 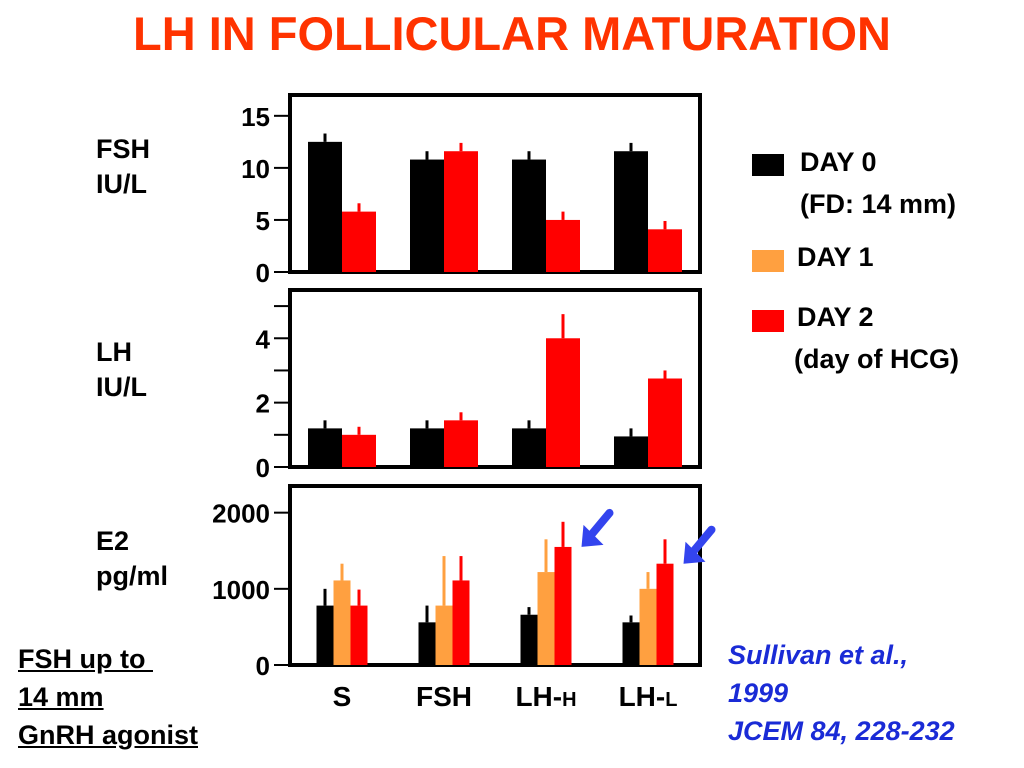 I want to click on legend-sublabel-day0: (FD: 14 mm), so click(x=878, y=204).